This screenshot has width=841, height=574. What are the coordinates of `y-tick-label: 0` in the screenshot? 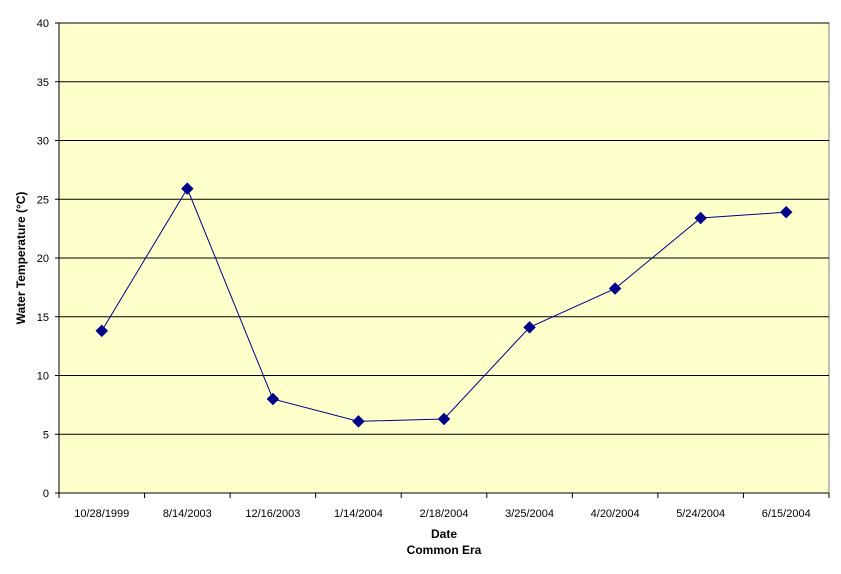 It's located at (46, 494).